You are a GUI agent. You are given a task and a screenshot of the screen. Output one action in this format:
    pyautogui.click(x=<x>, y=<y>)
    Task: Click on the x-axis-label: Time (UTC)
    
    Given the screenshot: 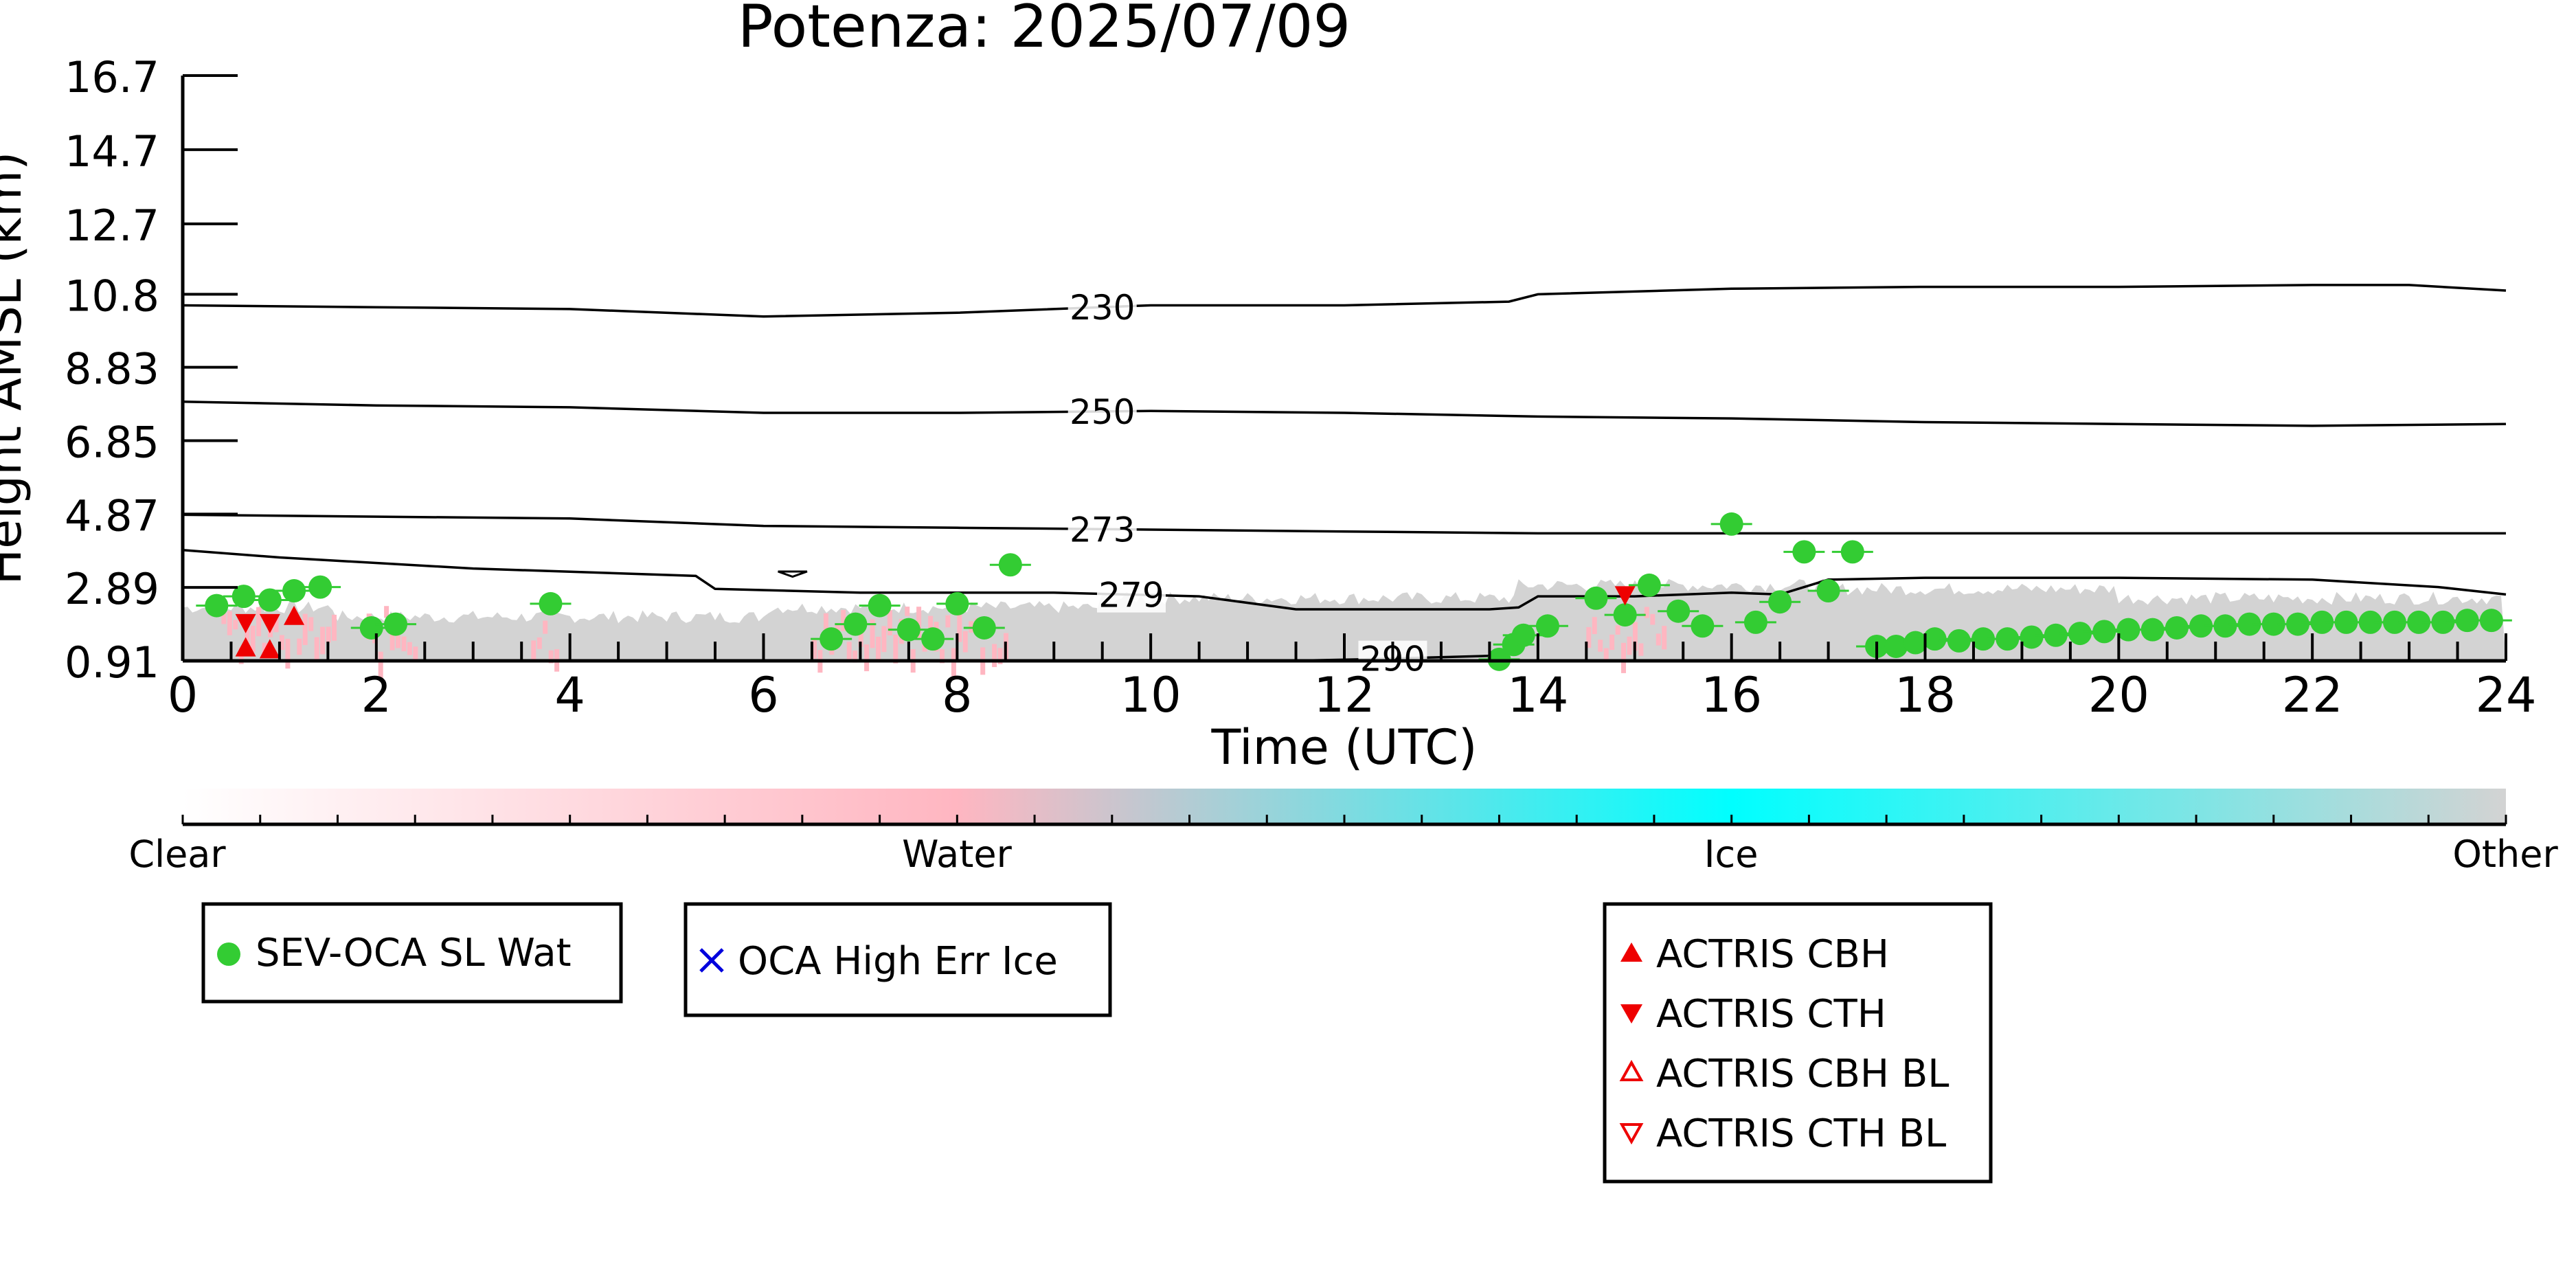 What is the action you would take?
    pyautogui.click(x=1344, y=747)
    